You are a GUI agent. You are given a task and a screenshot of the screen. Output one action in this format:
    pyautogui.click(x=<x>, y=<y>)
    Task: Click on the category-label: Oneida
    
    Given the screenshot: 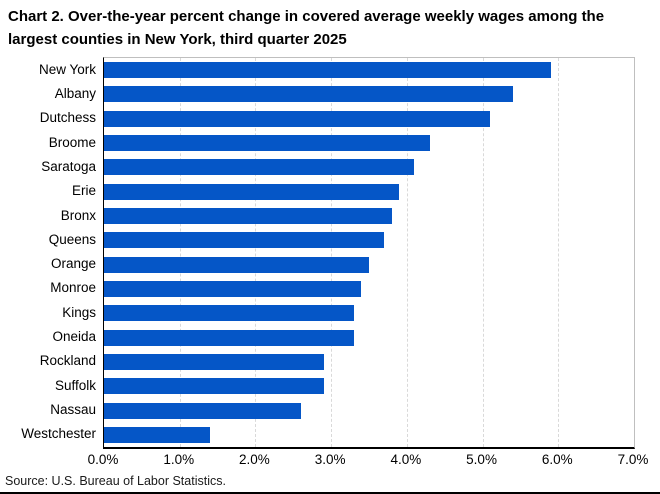 What is the action you would take?
    pyautogui.click(x=74, y=337)
    